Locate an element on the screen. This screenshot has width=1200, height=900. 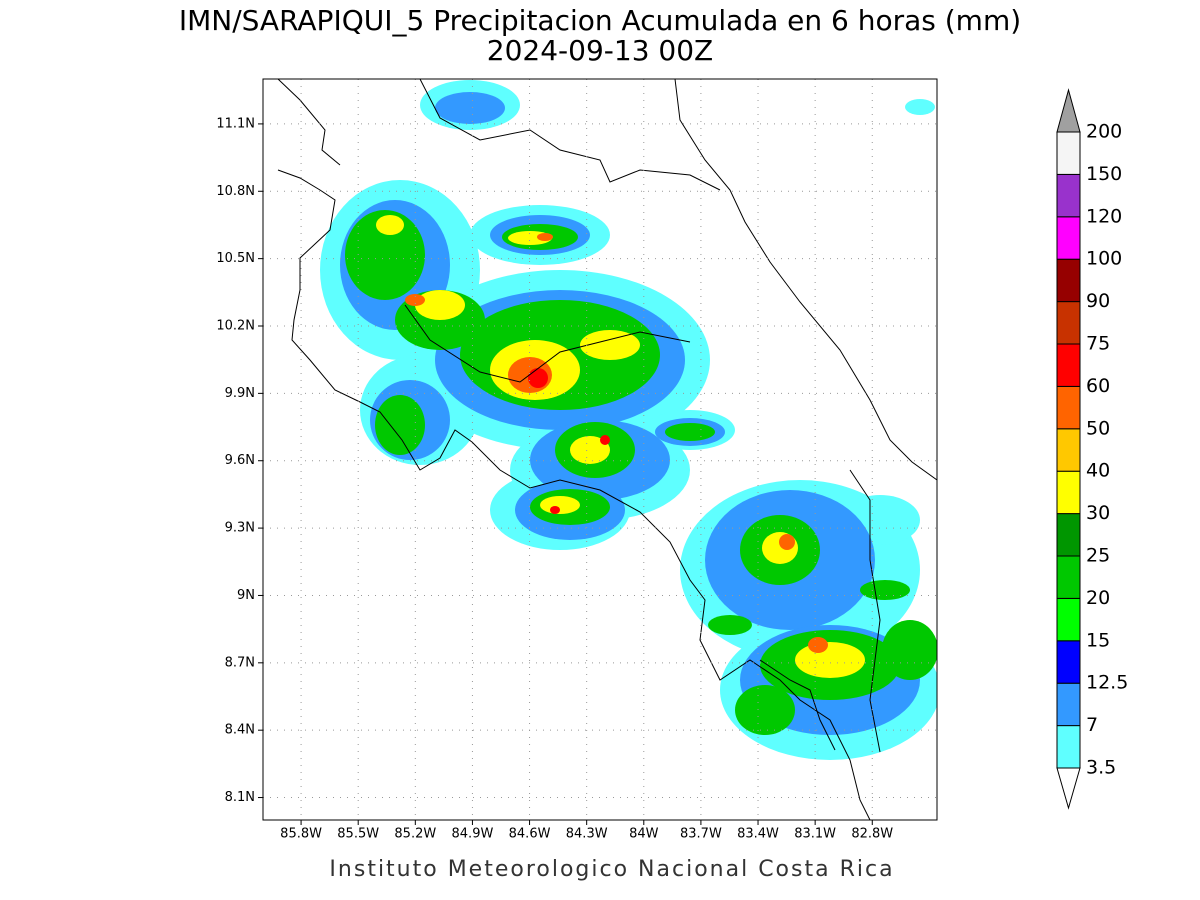
colorbar-over is located at coordinates (1068, 110).